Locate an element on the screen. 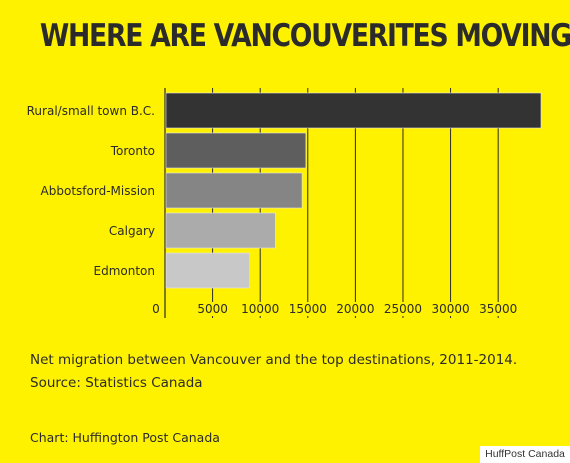  category-label: Calgary is located at coordinates (132, 231).